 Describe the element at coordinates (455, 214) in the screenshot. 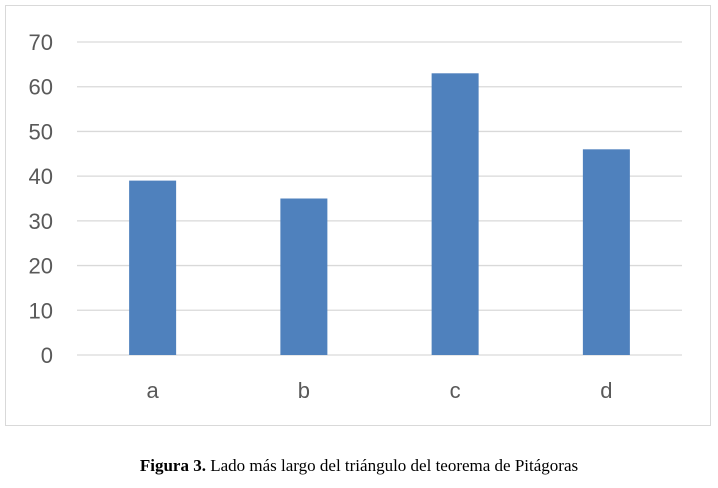

I see `bar-c` at that location.